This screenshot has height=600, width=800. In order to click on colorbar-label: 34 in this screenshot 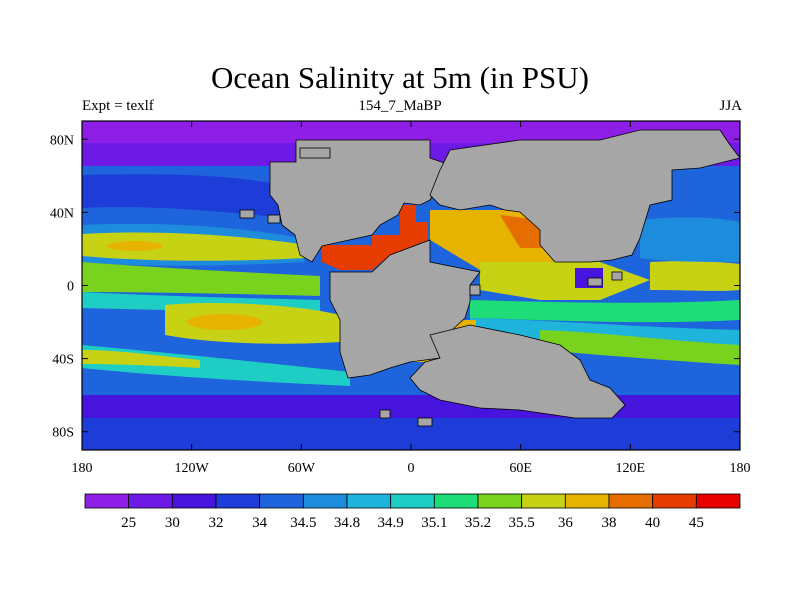, I will do `click(260, 523)`.